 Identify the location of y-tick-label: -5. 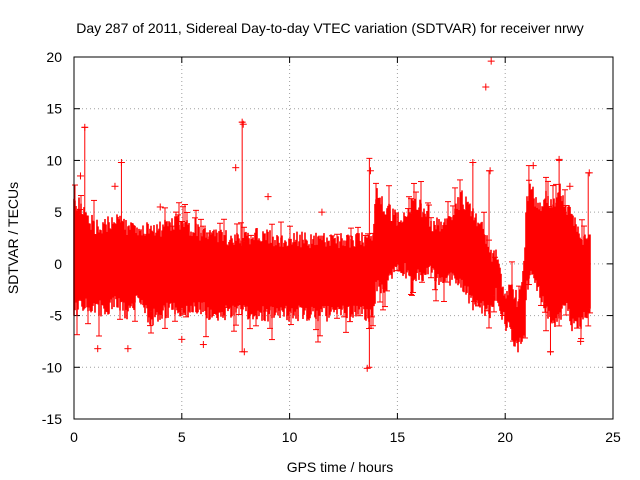
(56, 316).